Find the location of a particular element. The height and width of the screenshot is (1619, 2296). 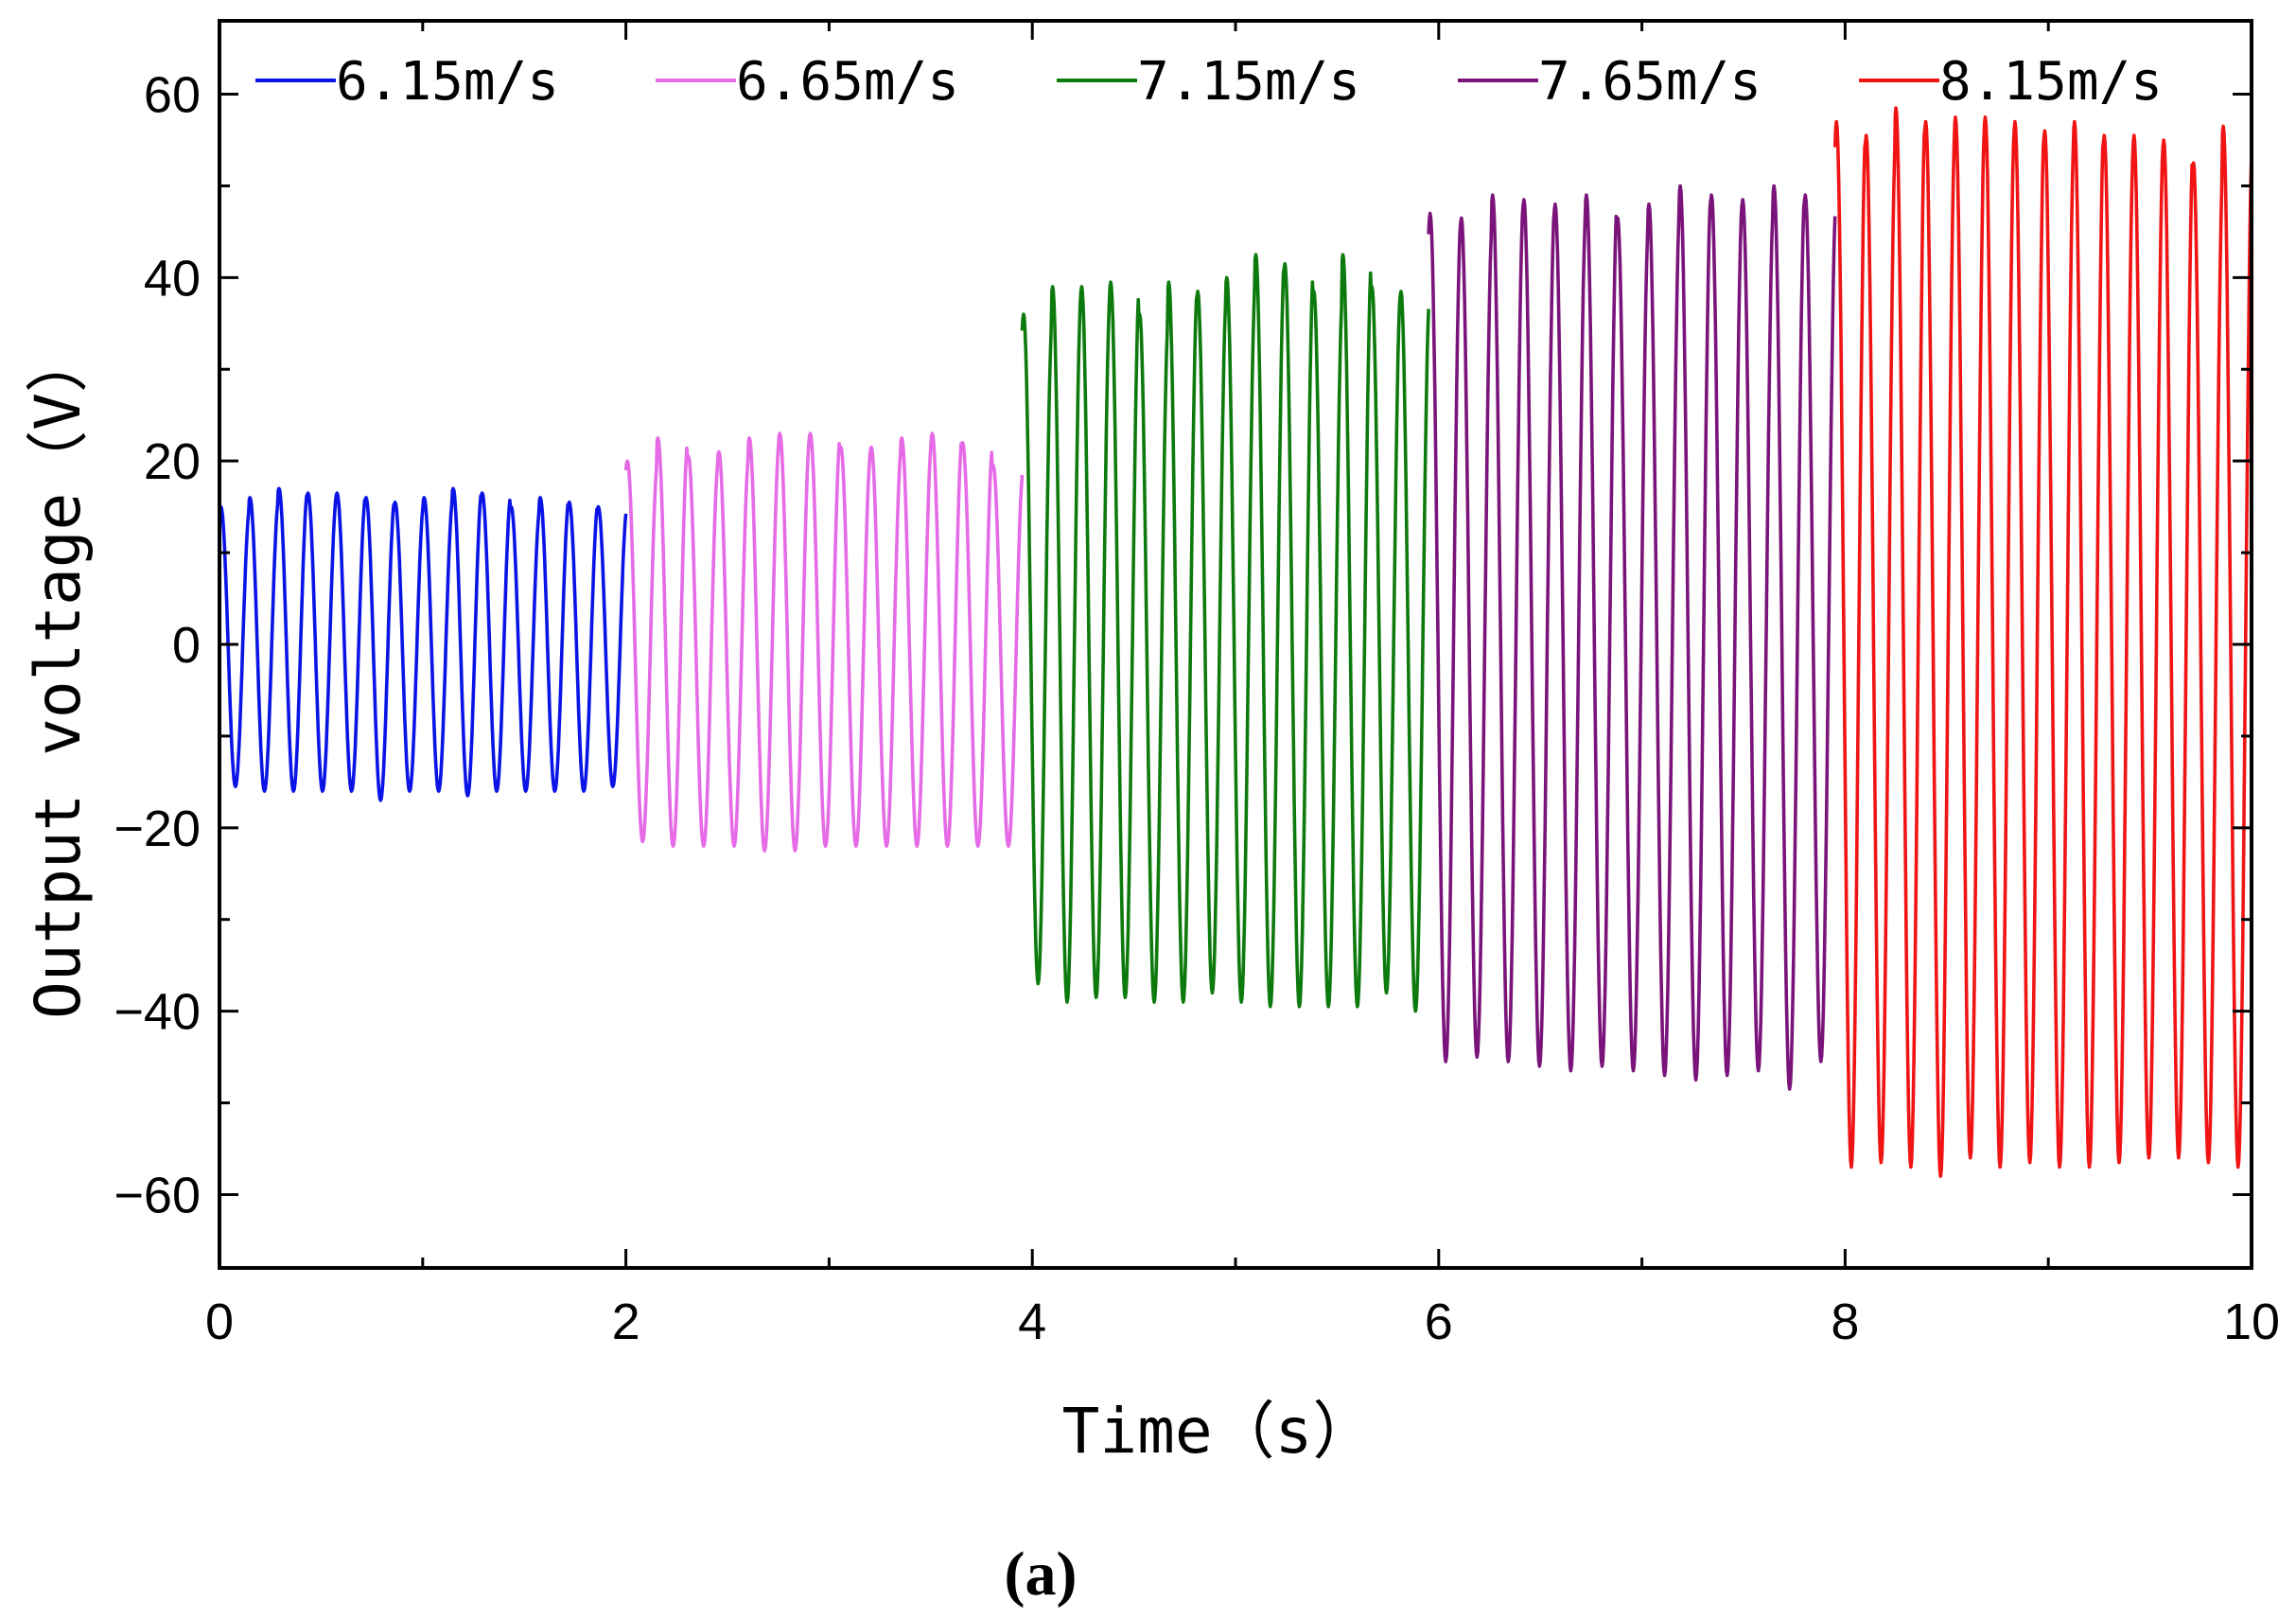

x-tick-label: 6 is located at coordinates (1439, 1321).